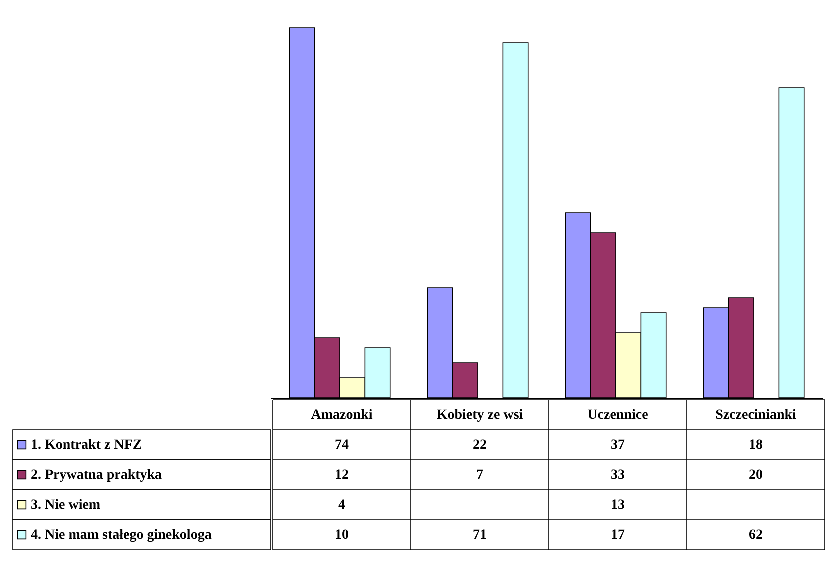 The height and width of the screenshot is (572, 837). What do you see at coordinates (342, 445) in the screenshot?
I see `data-label: 74` at bounding box center [342, 445].